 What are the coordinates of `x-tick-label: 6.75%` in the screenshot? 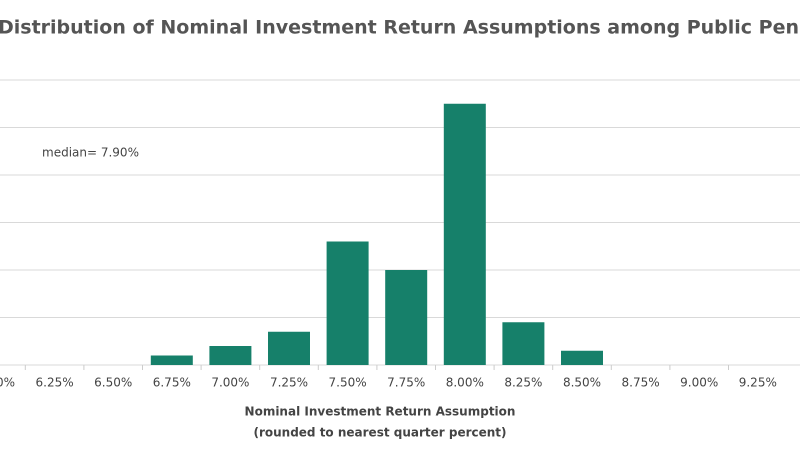 It's located at (172, 383).